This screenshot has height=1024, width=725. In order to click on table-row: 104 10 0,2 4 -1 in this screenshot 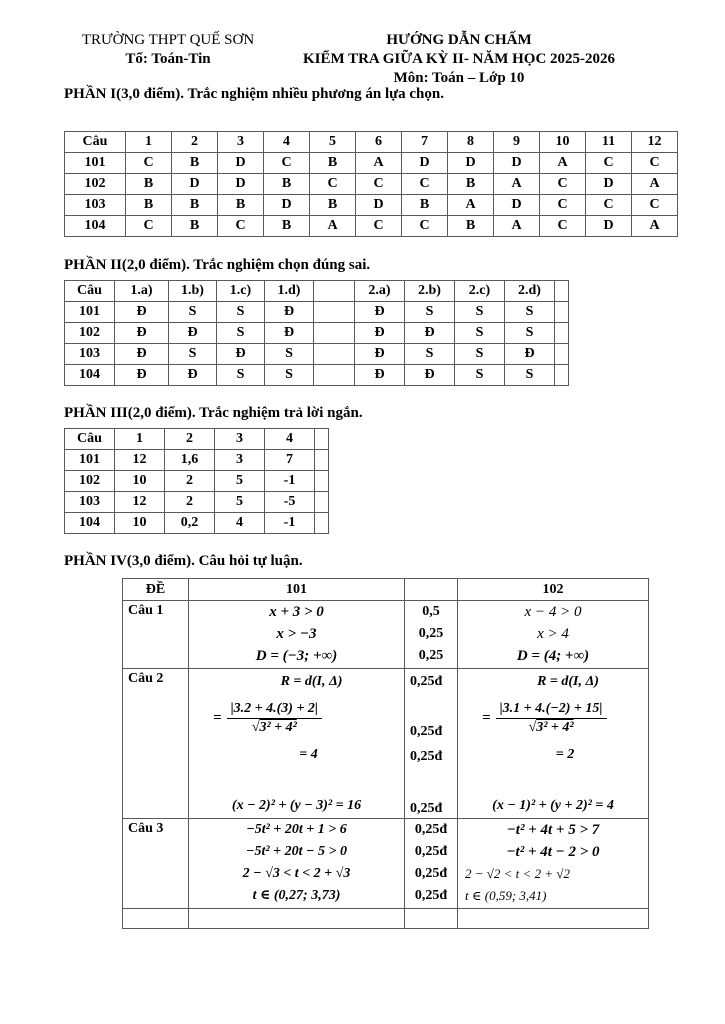, I will do `click(196, 523)`.